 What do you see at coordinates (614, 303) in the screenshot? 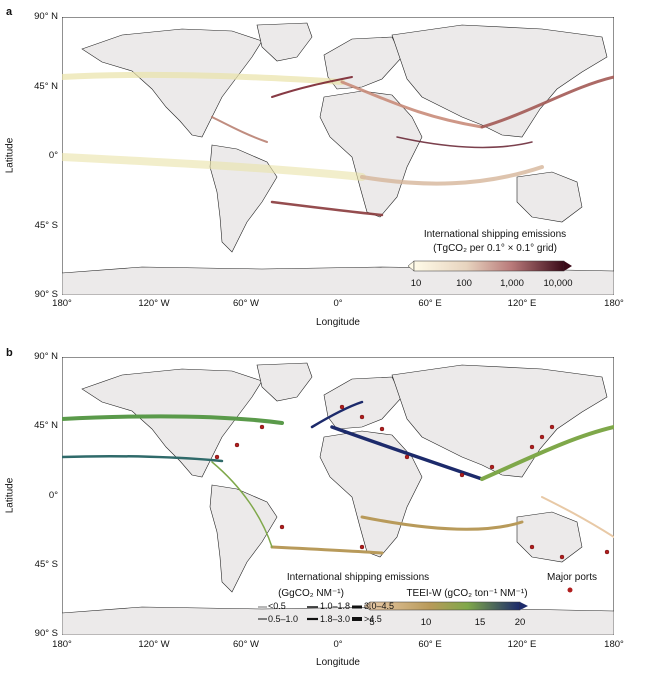
I see `panel-a-xtick-180e: 180°` at bounding box center [614, 303].